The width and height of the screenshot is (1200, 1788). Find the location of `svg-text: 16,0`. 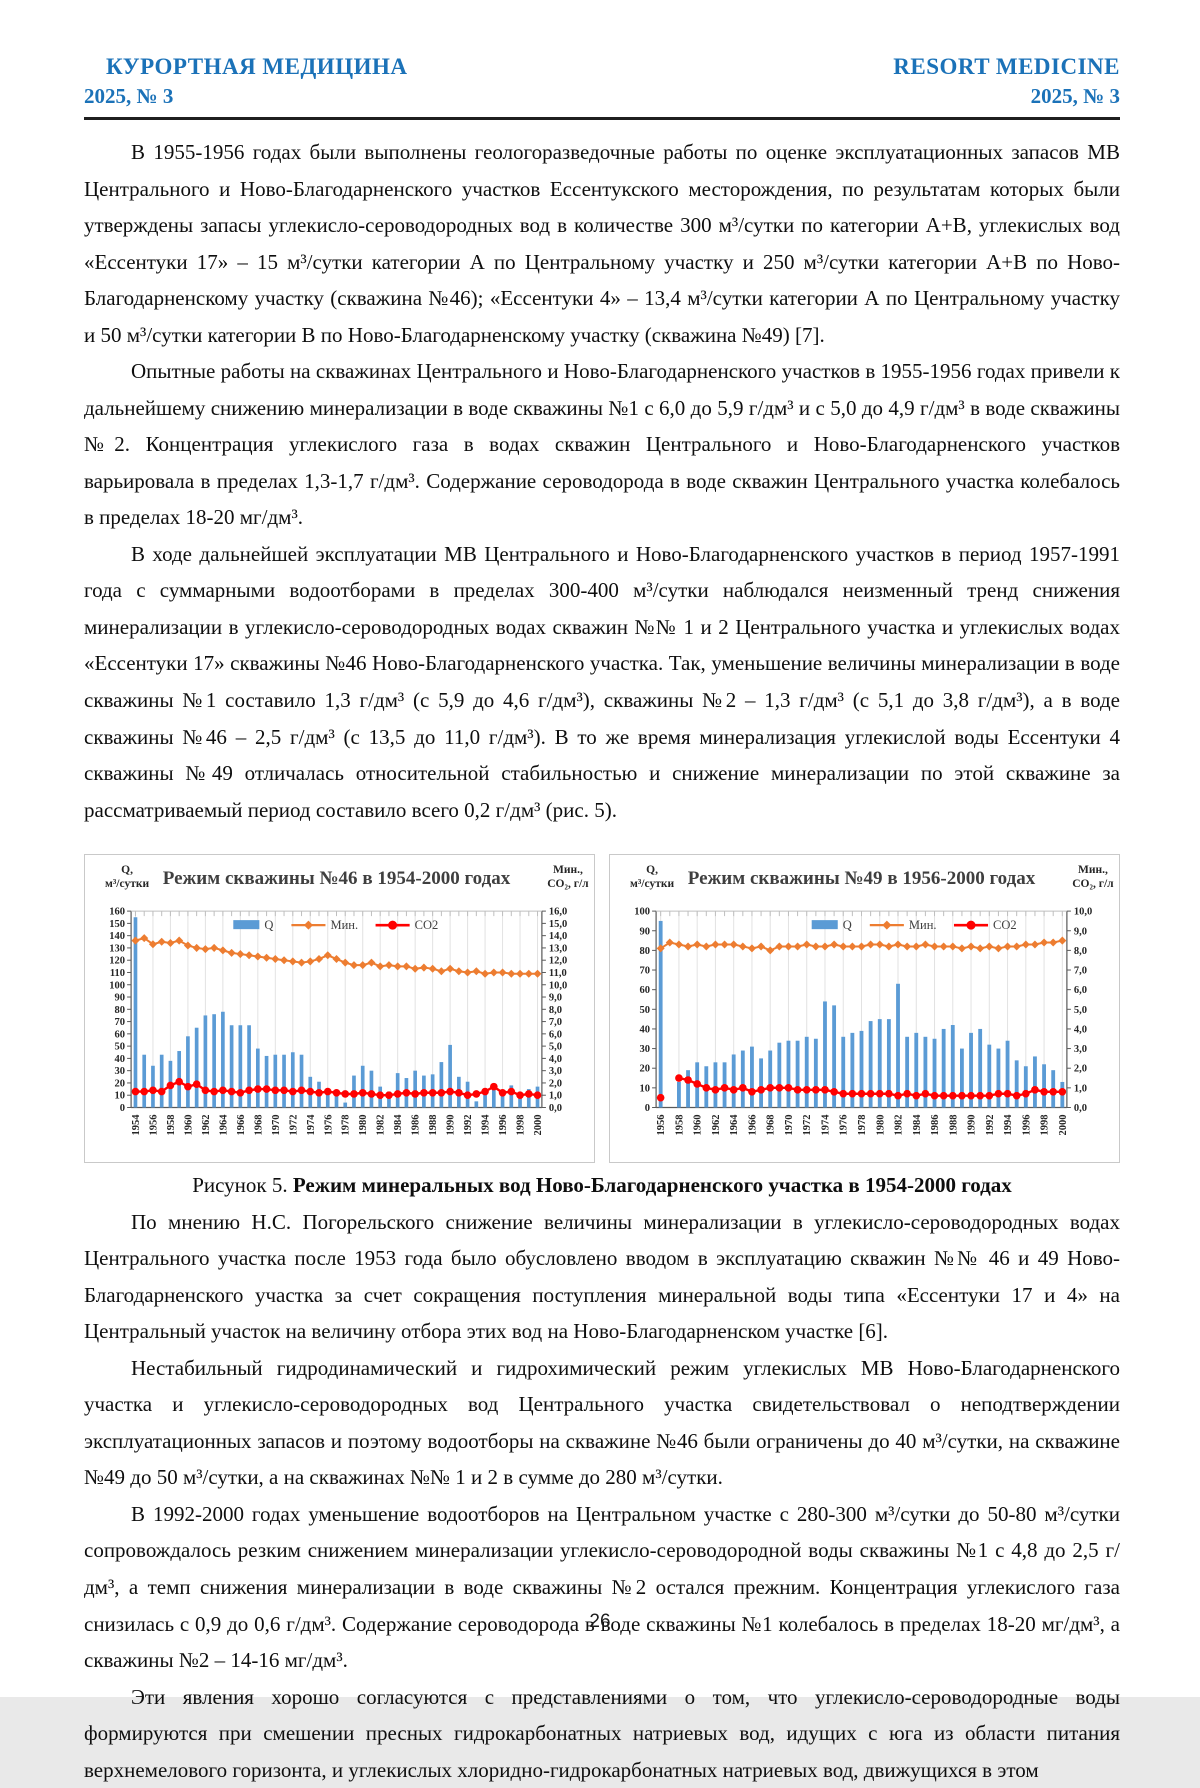

svg-text: 16,0 is located at coordinates (558, 912).